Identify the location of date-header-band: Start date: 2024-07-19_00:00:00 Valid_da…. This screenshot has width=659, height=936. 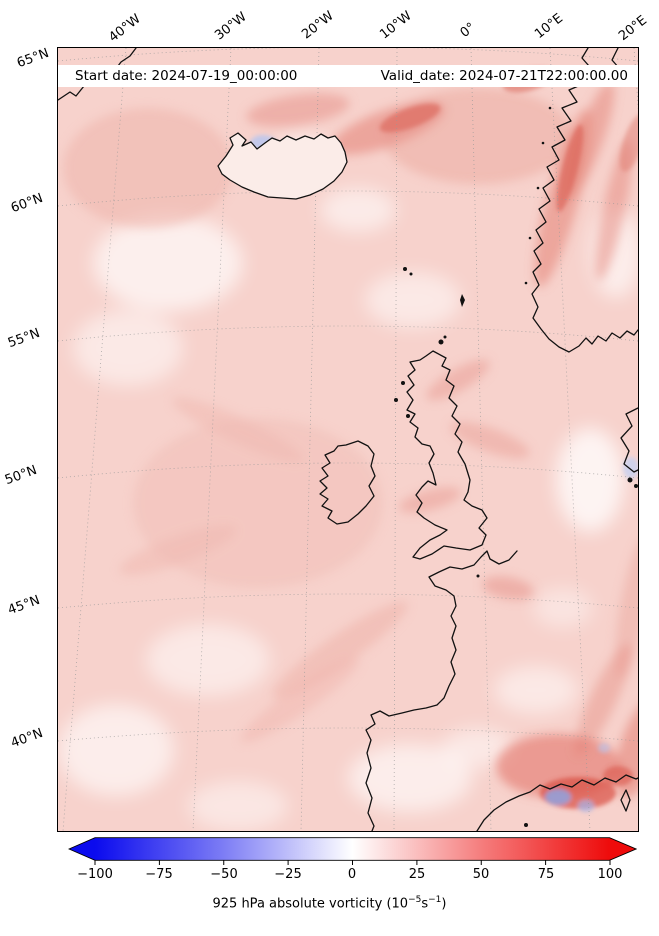
(348, 76).